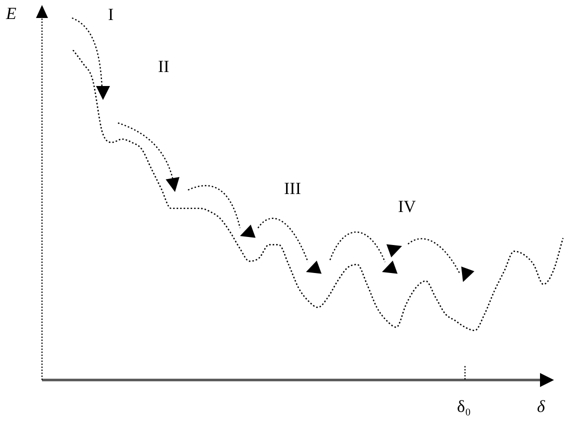 The width and height of the screenshot is (570, 425). Describe the element at coordinates (164, 66) in the screenshot. I see `annotation: II` at that location.